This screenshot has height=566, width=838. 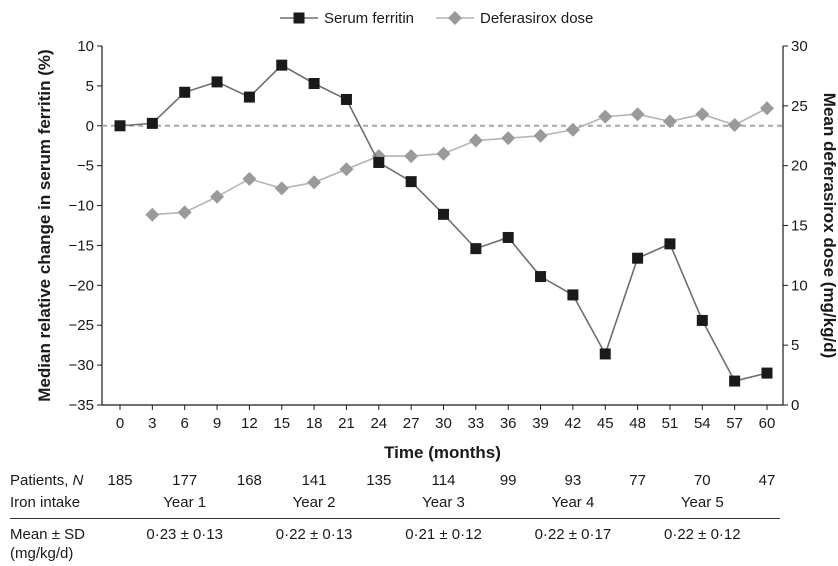 What do you see at coordinates (81, 206) in the screenshot?
I see `y-tick-label: −10` at bounding box center [81, 206].